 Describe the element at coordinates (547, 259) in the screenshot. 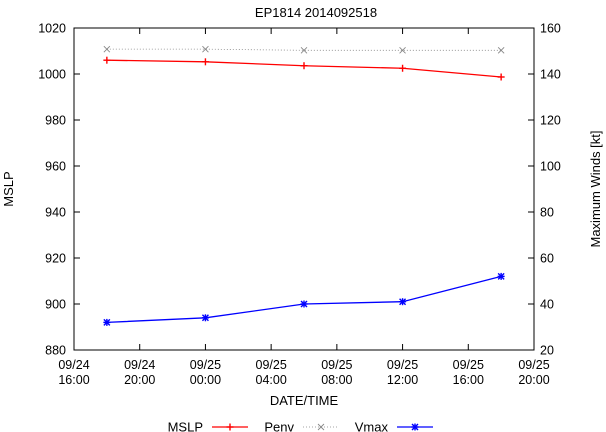

I see `right-tick-label: 60` at that location.